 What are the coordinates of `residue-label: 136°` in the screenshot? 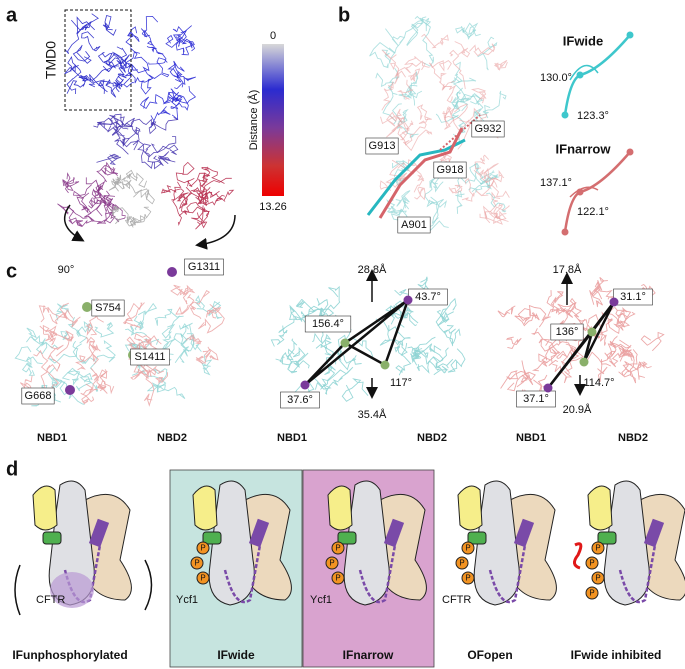 It's located at (567, 332).